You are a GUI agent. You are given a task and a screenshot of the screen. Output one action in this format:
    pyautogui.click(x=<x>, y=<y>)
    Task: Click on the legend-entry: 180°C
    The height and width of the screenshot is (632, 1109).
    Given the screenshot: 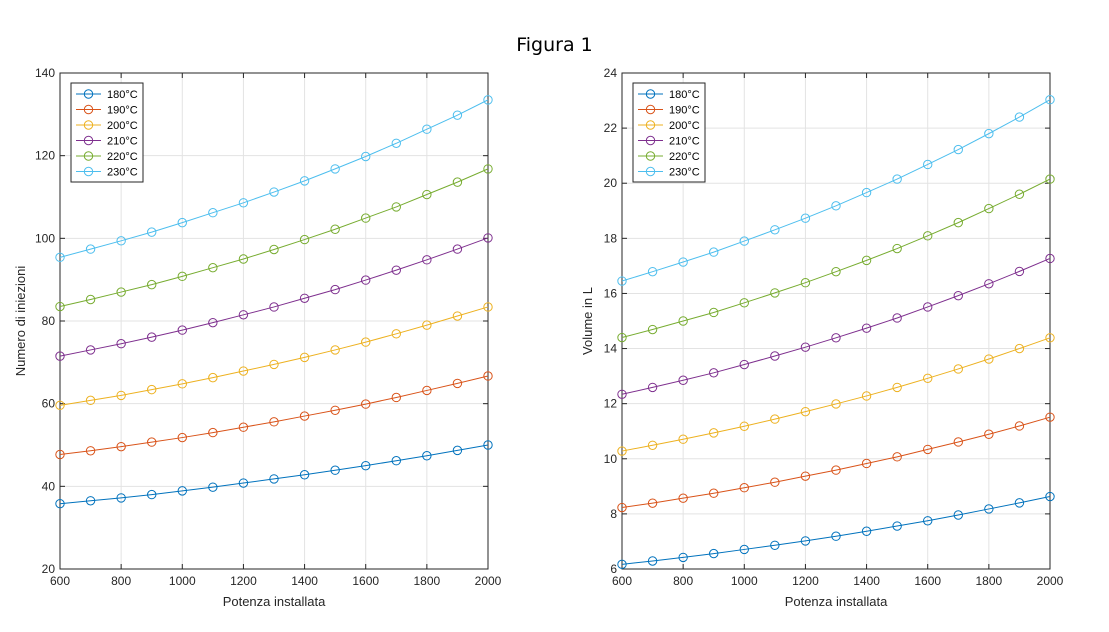 What is the action you would take?
    pyautogui.click(x=122, y=95)
    